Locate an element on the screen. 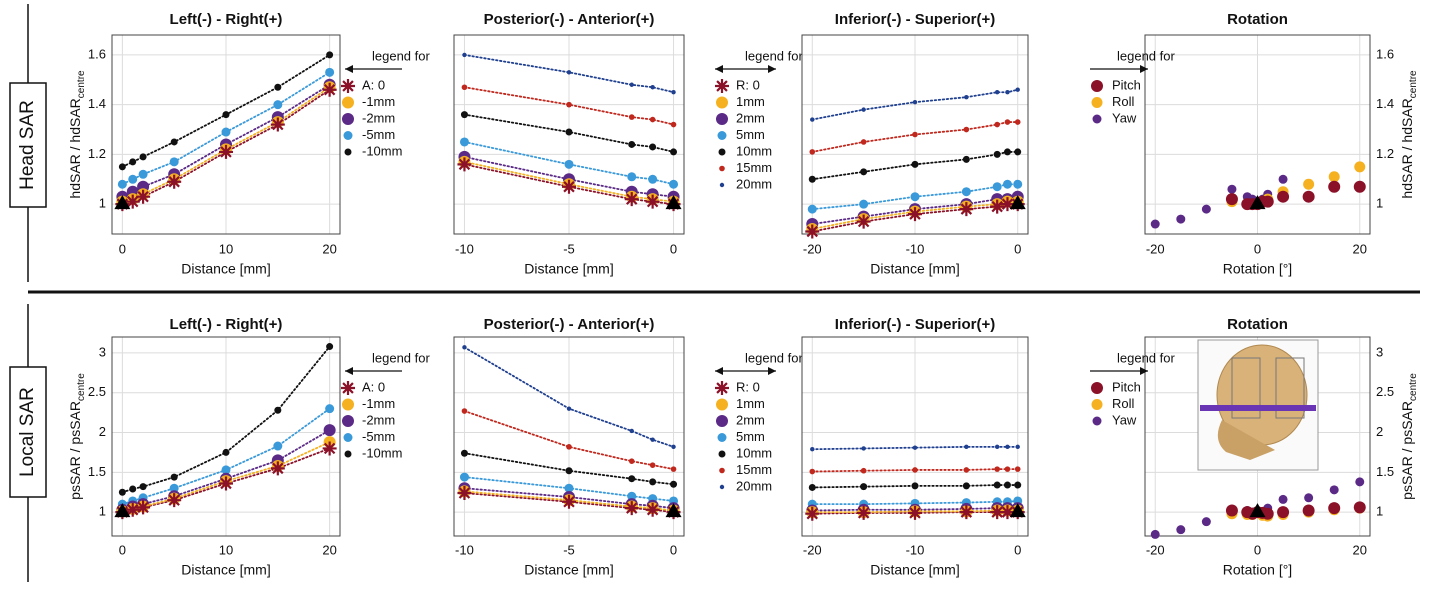  legend-label: Pitch is located at coordinates (1126, 84).